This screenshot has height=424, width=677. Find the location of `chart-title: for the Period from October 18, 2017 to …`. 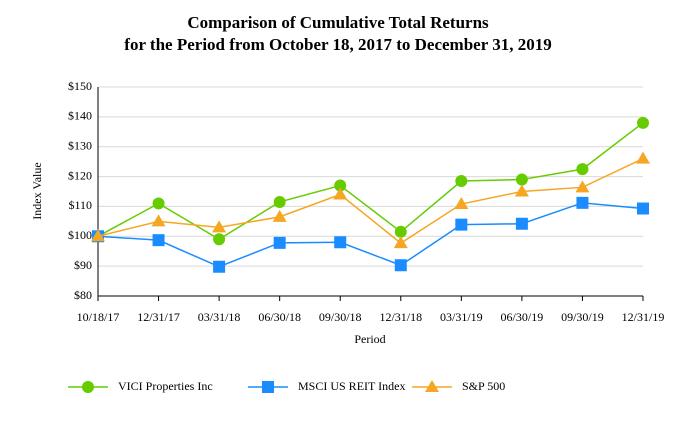

chart-title: for the Period from October 18, 2017 to … is located at coordinates (337, 44).